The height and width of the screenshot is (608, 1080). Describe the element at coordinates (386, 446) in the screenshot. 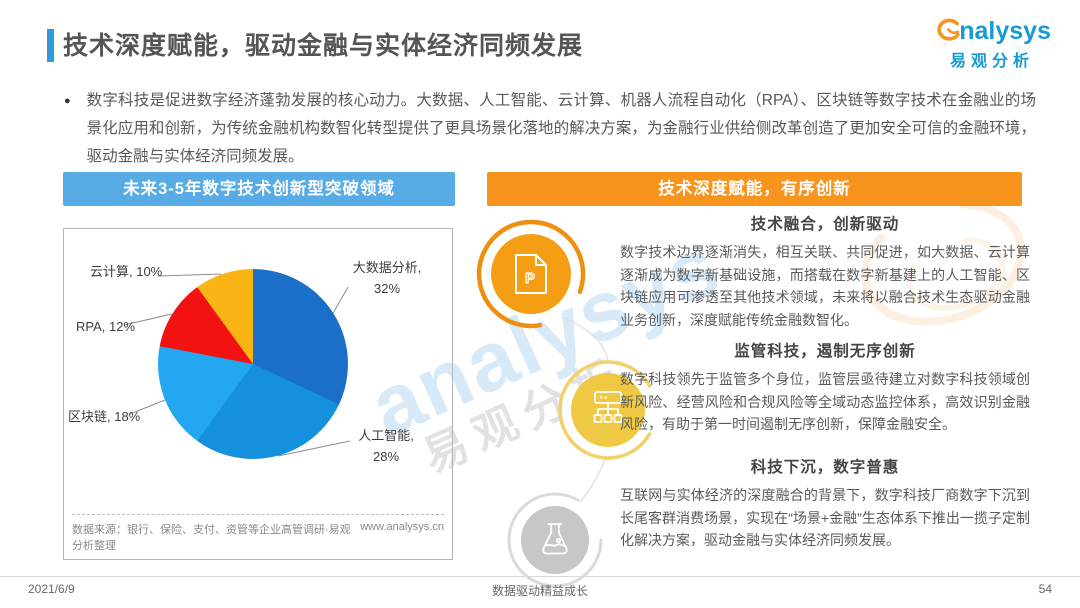

I see `pie-label-ai: 人工智能, 28%` at that location.